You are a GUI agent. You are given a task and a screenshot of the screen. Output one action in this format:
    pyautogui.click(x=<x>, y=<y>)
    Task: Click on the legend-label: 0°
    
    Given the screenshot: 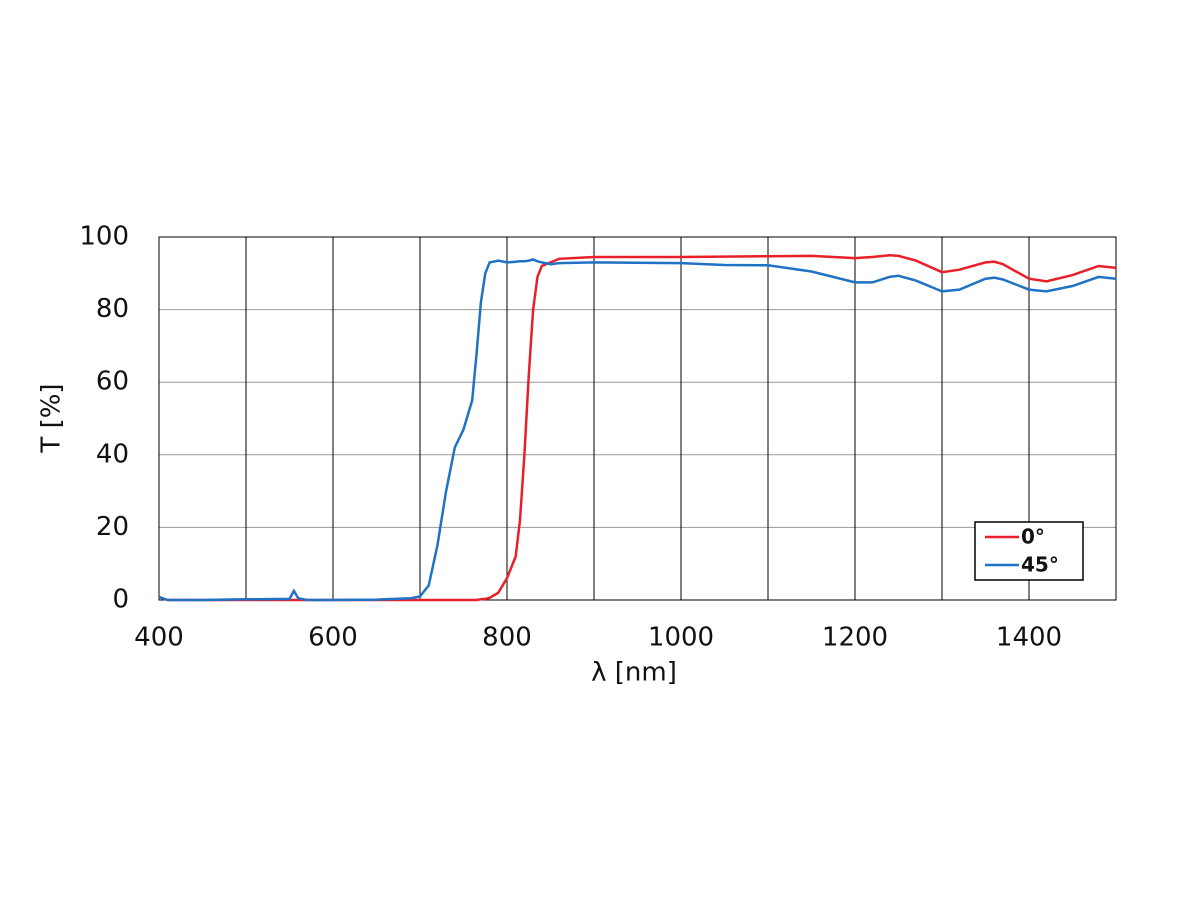 What is the action you would take?
    pyautogui.click(x=1033, y=537)
    